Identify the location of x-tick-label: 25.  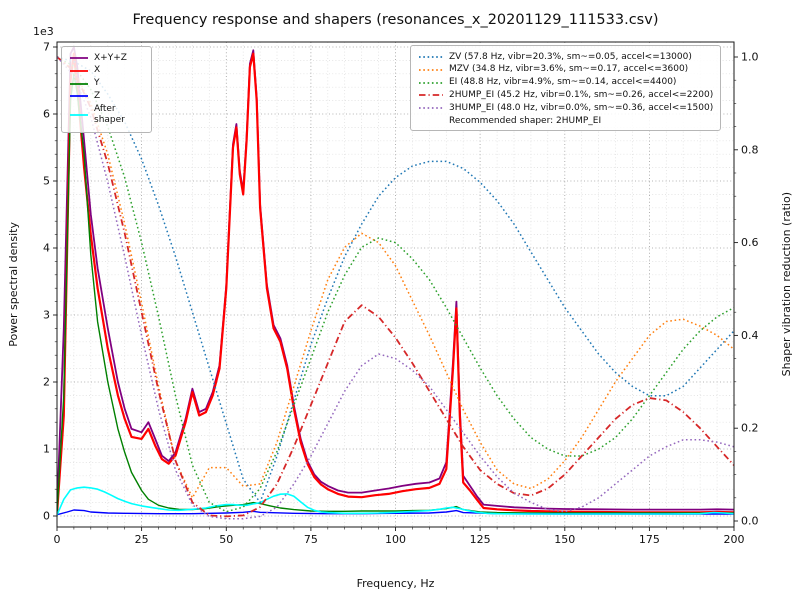
(142, 539).